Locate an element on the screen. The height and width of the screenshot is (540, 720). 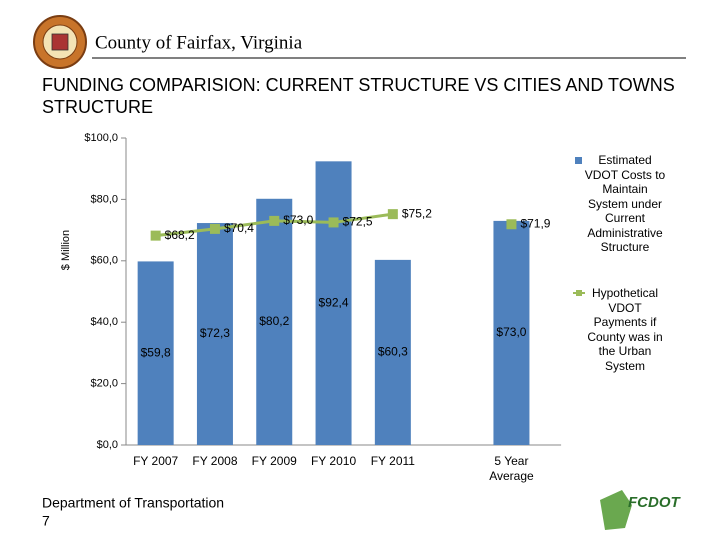
bar-value-label: $72,3 is located at coordinates (215, 333).